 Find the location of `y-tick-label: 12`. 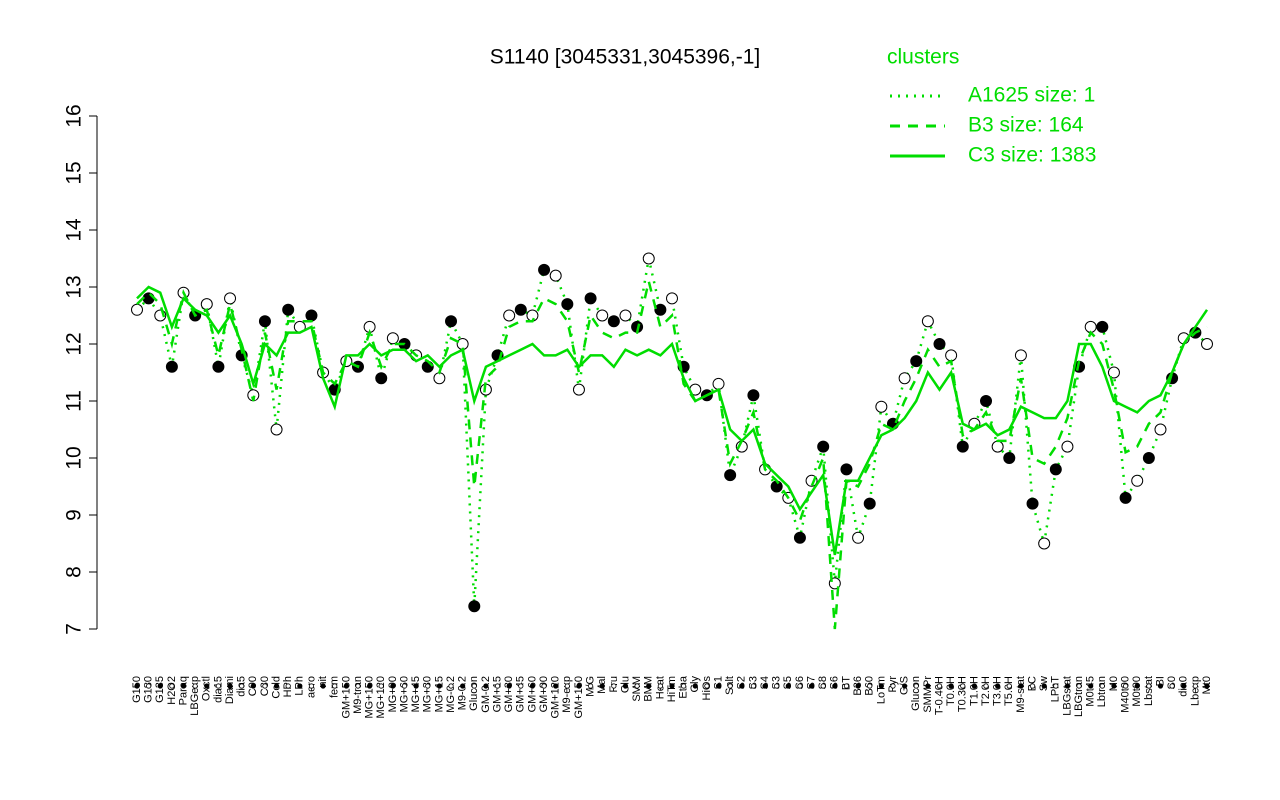

y-tick-label: 12 is located at coordinates (74, 343).